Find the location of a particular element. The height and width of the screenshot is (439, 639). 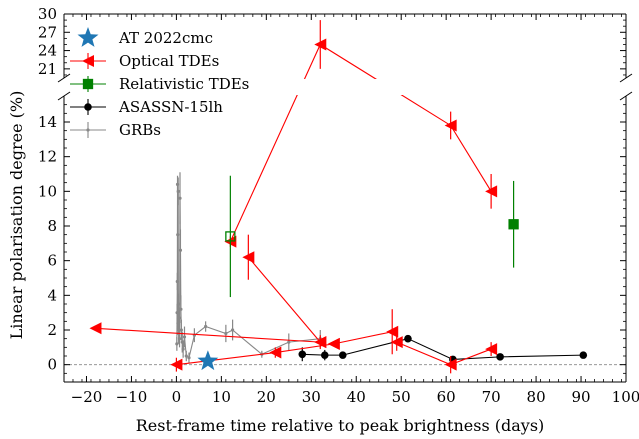

legend-item: ASASSN-15lh is located at coordinates (146, 107).